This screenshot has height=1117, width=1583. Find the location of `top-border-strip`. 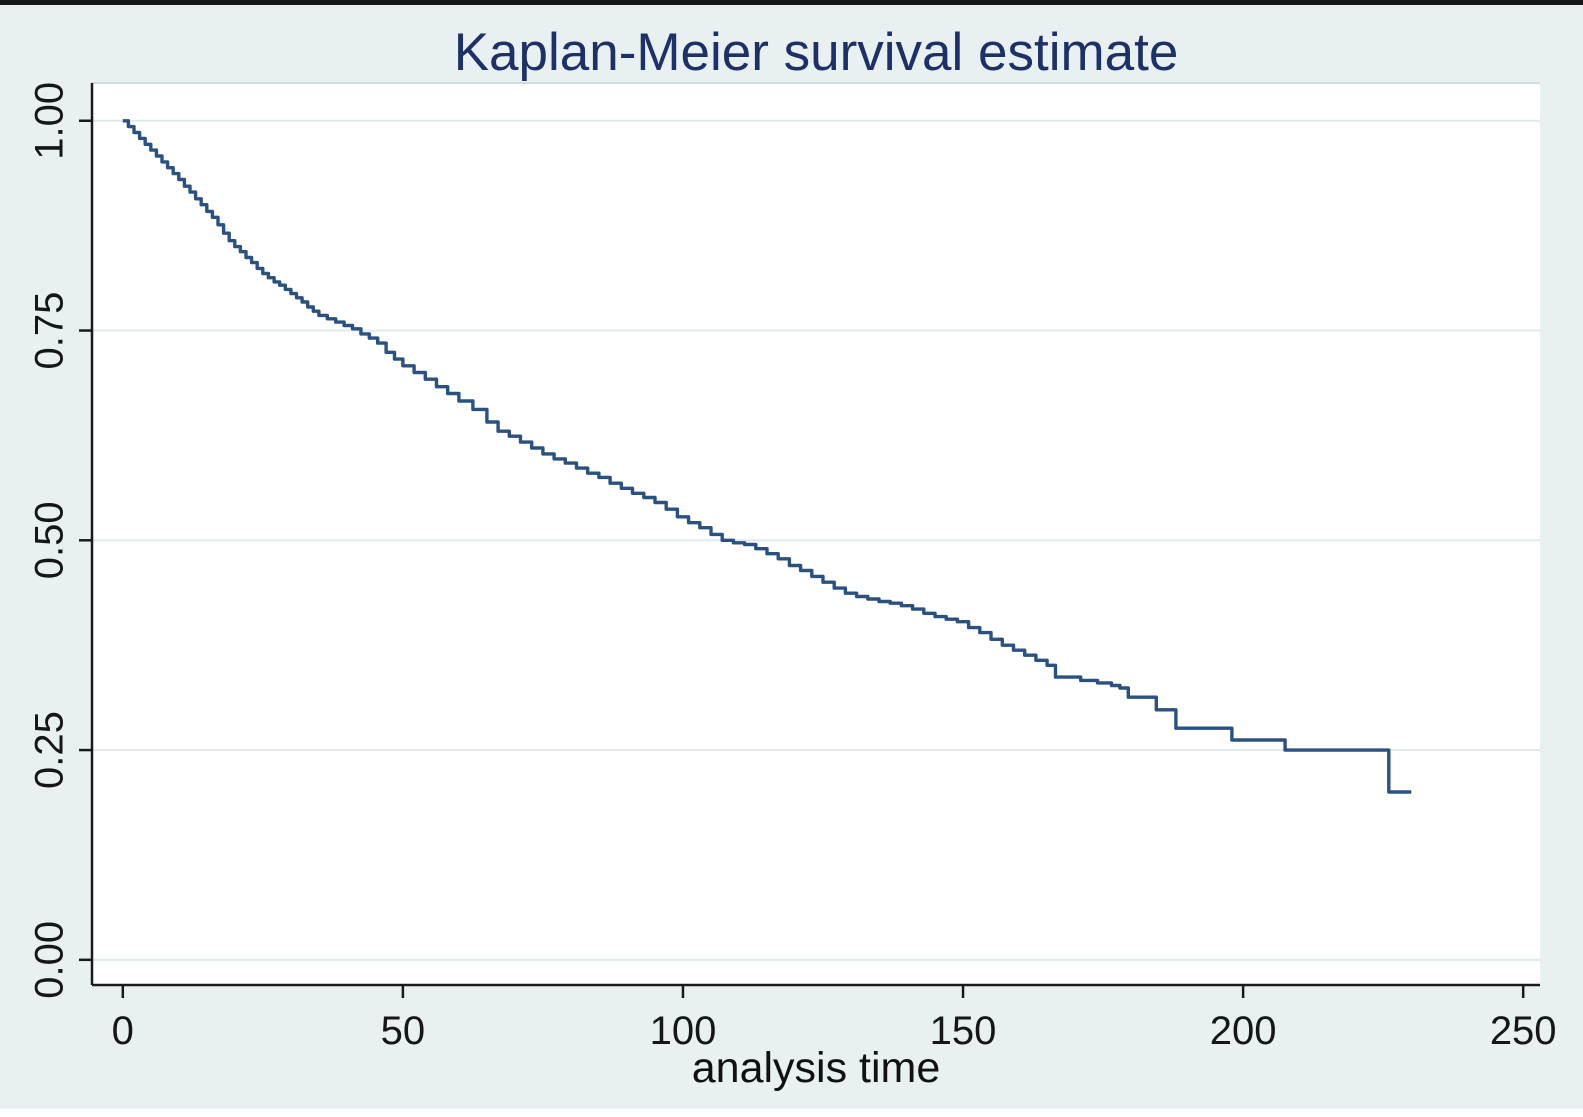

top-border-strip is located at coordinates (791, 2).